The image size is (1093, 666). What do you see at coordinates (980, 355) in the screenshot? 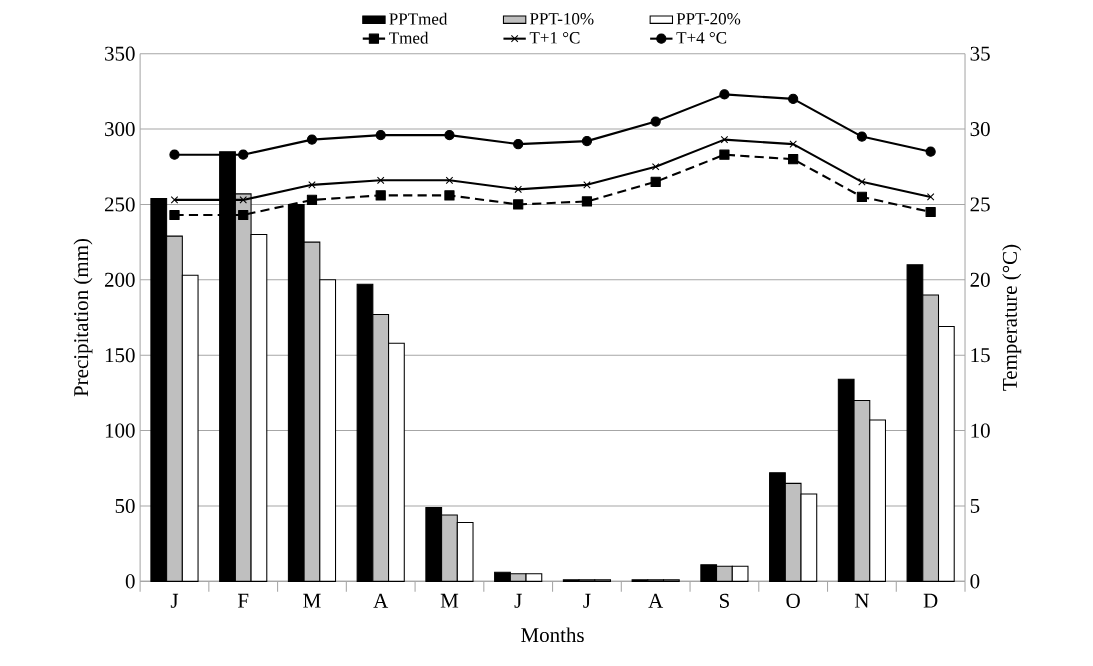
I see `y2-tick-label: 15` at bounding box center [980, 355].